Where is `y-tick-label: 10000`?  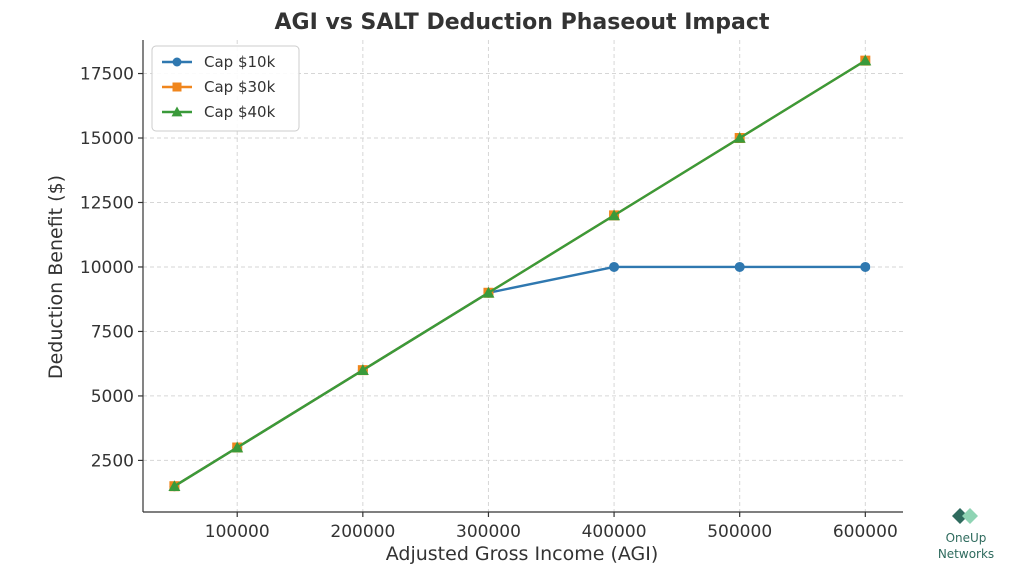
y-tick-label: 10000 is located at coordinates (107, 268).